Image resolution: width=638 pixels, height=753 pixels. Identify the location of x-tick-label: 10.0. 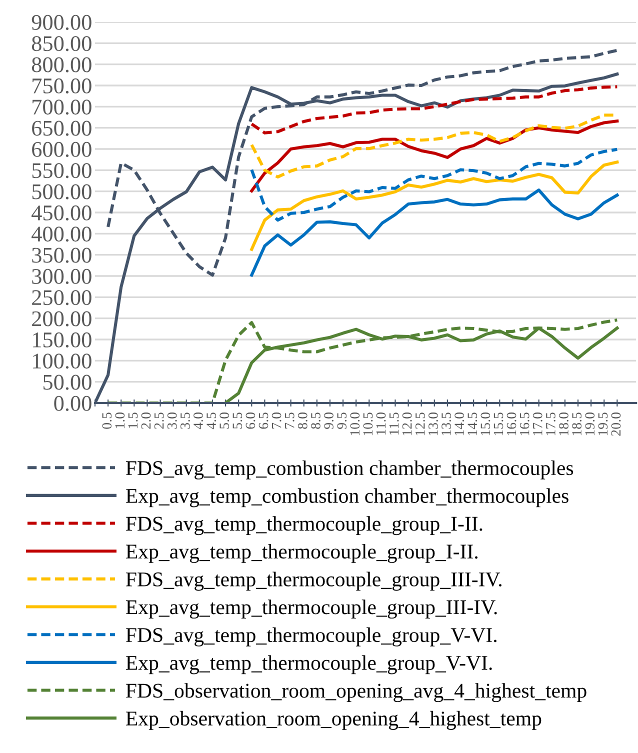
(355, 424).